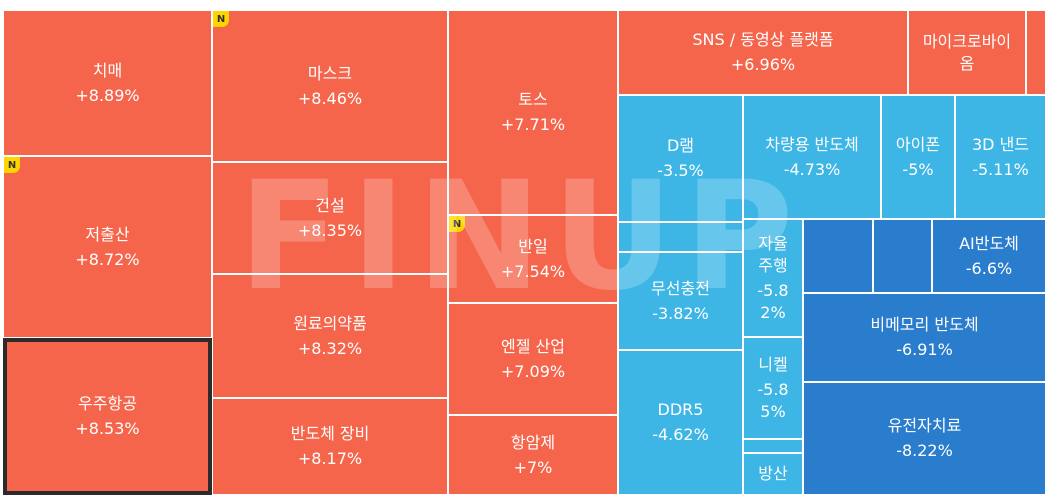 The height and width of the screenshot is (503, 1052). Describe the element at coordinates (107, 95) in the screenshot. I see `cell-change-value: +8.89%` at that location.